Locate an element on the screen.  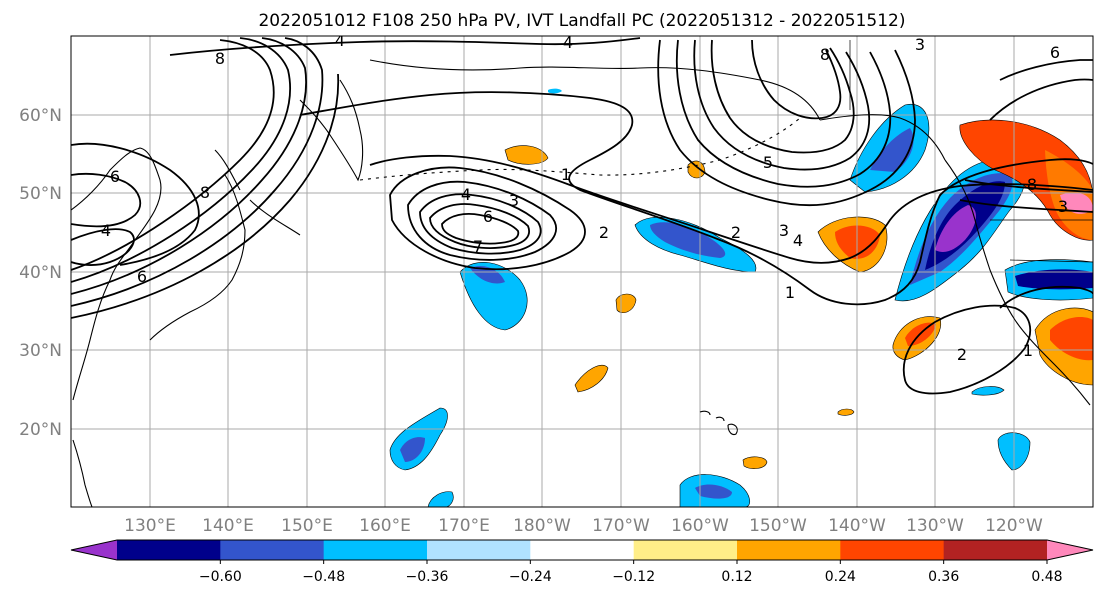
shade-positive-150w-15n is located at coordinates (755, 462).